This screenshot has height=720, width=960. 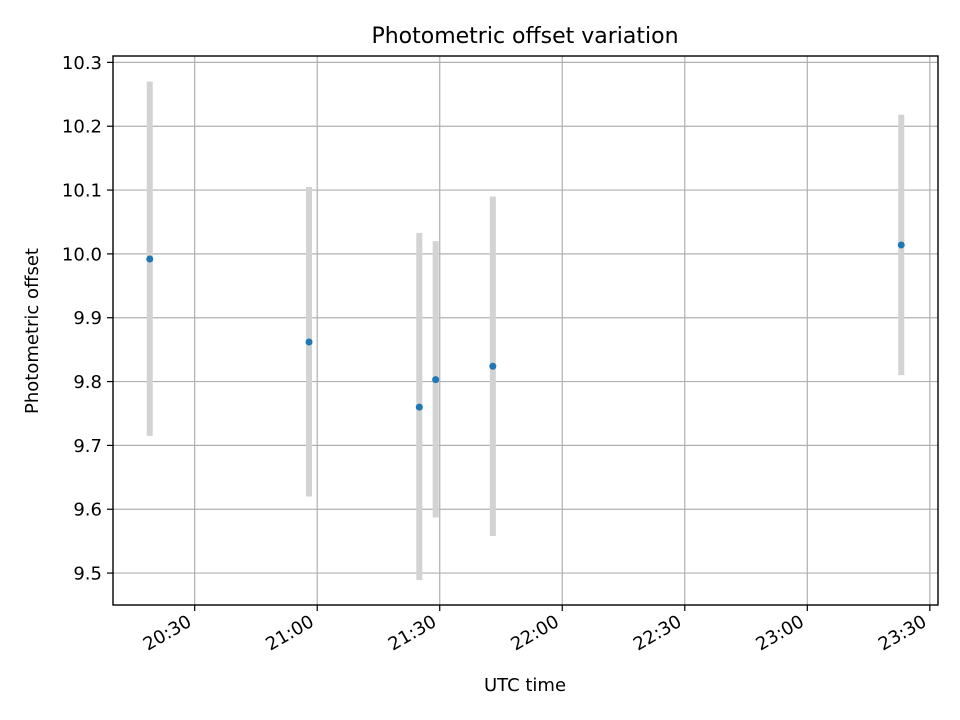 What do you see at coordinates (87, 446) in the screenshot?
I see `y-tick-label: 9.7` at bounding box center [87, 446].